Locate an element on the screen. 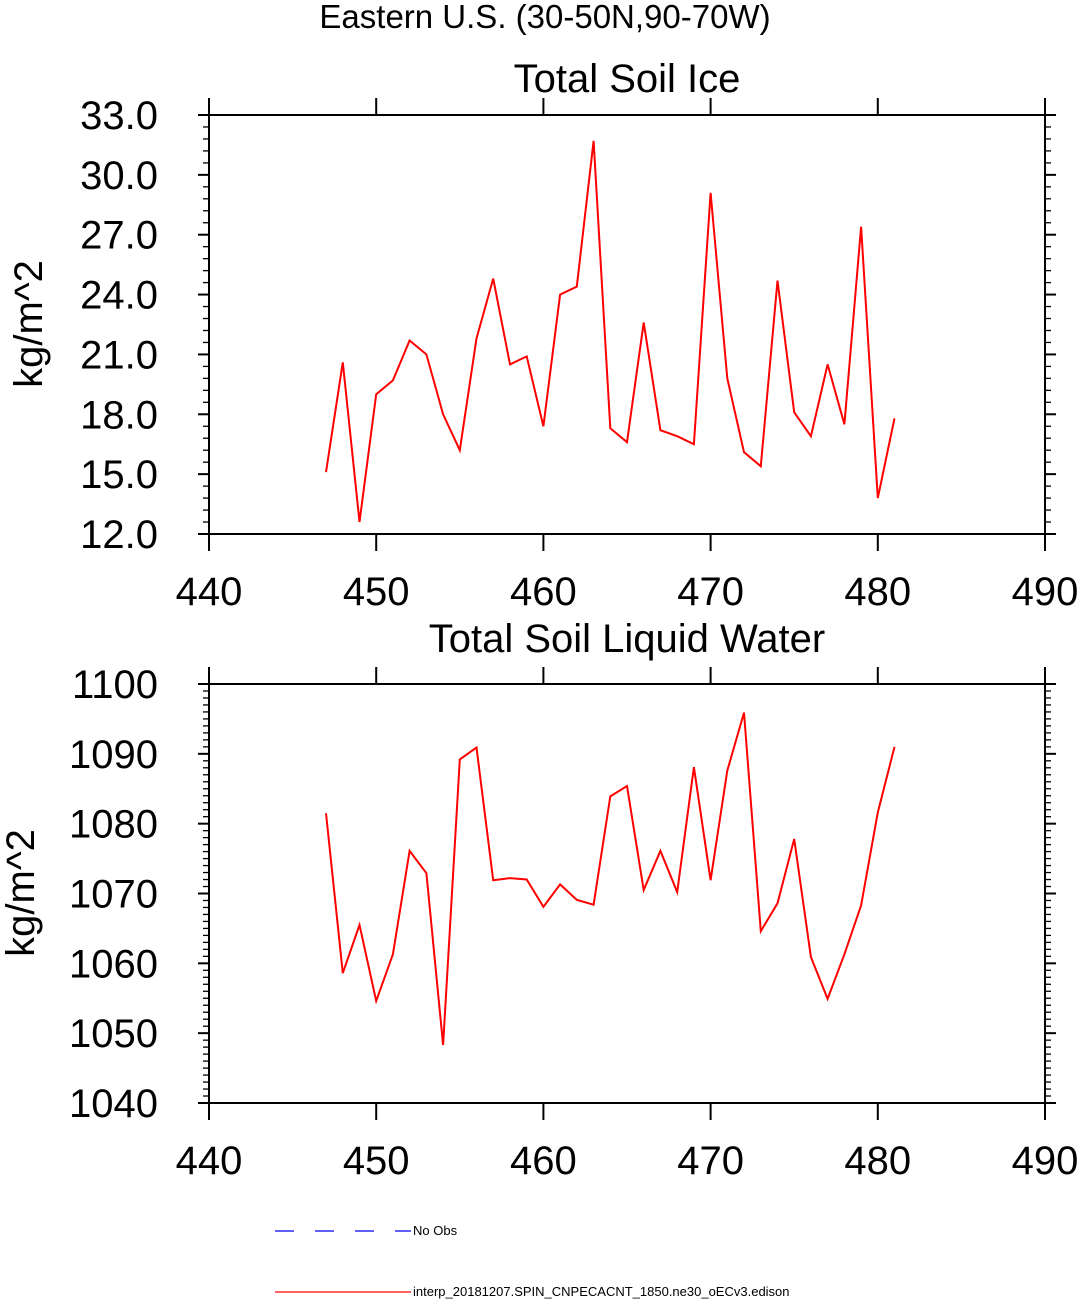 The height and width of the screenshot is (1300, 1080). series-line-soil-liquid-water is located at coordinates (610, 879).